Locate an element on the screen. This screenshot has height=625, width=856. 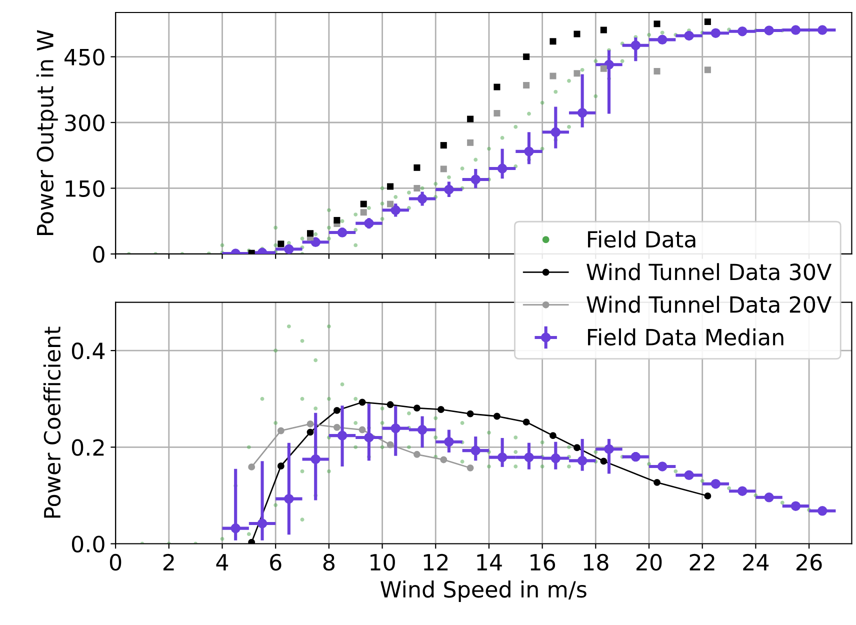
x-tick-label: 12 is located at coordinates (436, 562).